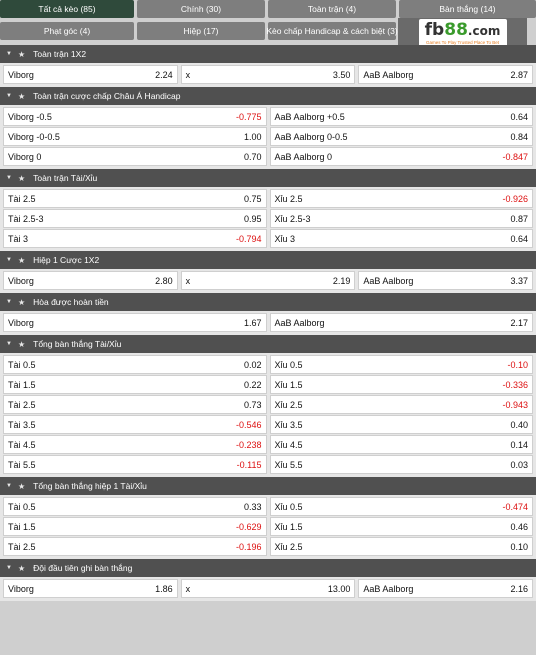  What do you see at coordinates (401, 546) in the screenshot?
I see `odds-cell: Xỉu 2.5 0.10` at bounding box center [401, 546].